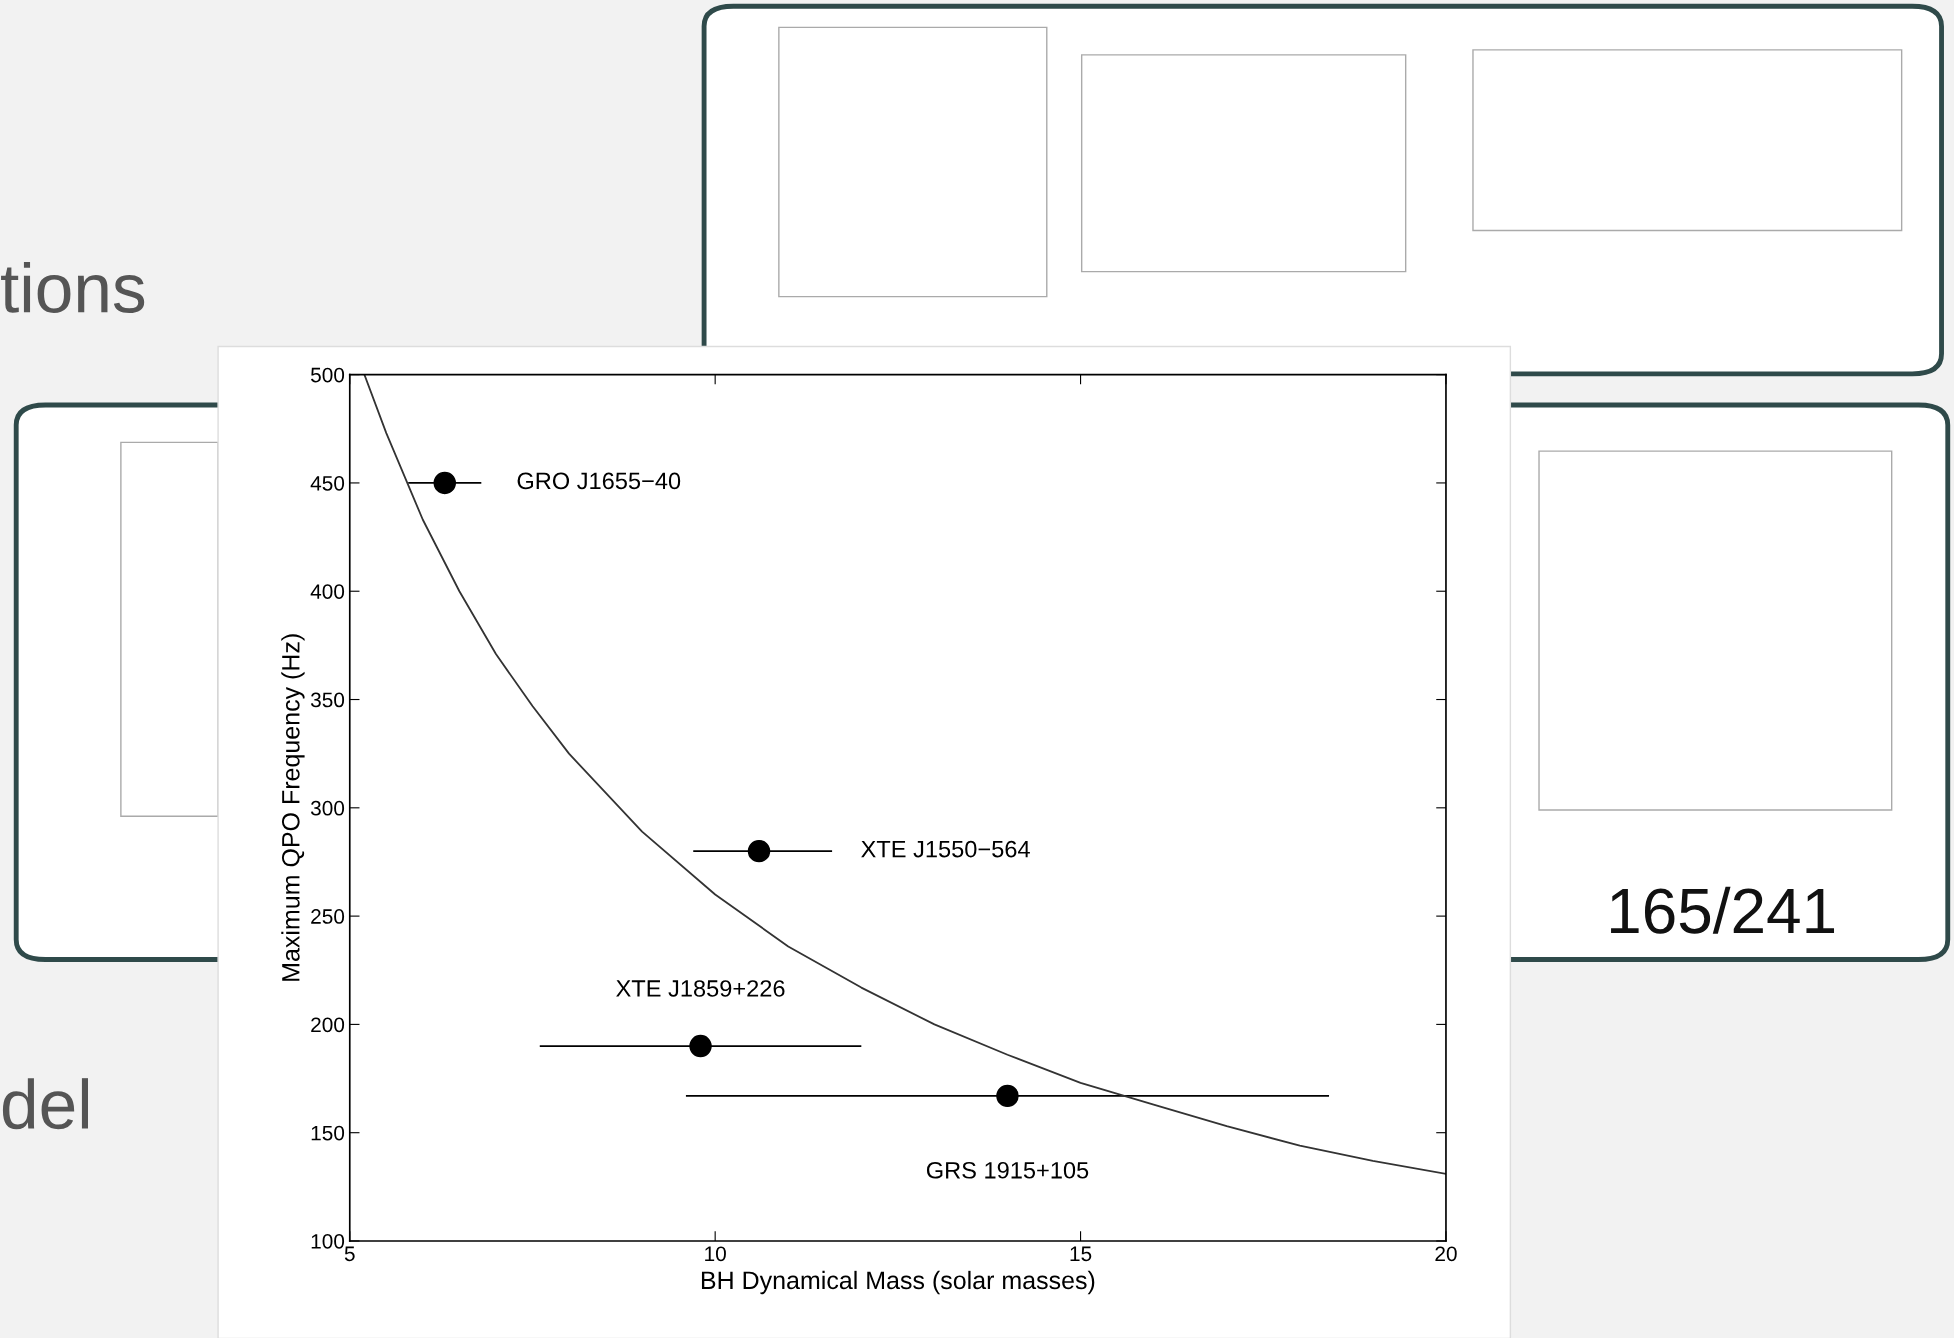 The width and height of the screenshot is (1954, 1338). What do you see at coordinates (945, 849) in the screenshot?
I see `annotation: XTE J1550−564` at bounding box center [945, 849].